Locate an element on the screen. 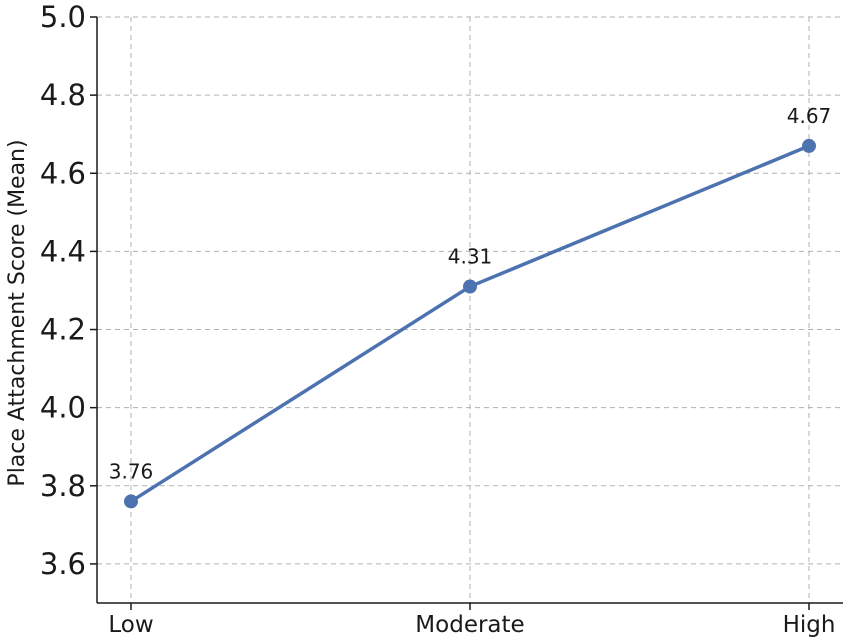 Image resolution: width=851 pixels, height=644 pixels. y-tick-label: 3.6 is located at coordinates (63, 564).